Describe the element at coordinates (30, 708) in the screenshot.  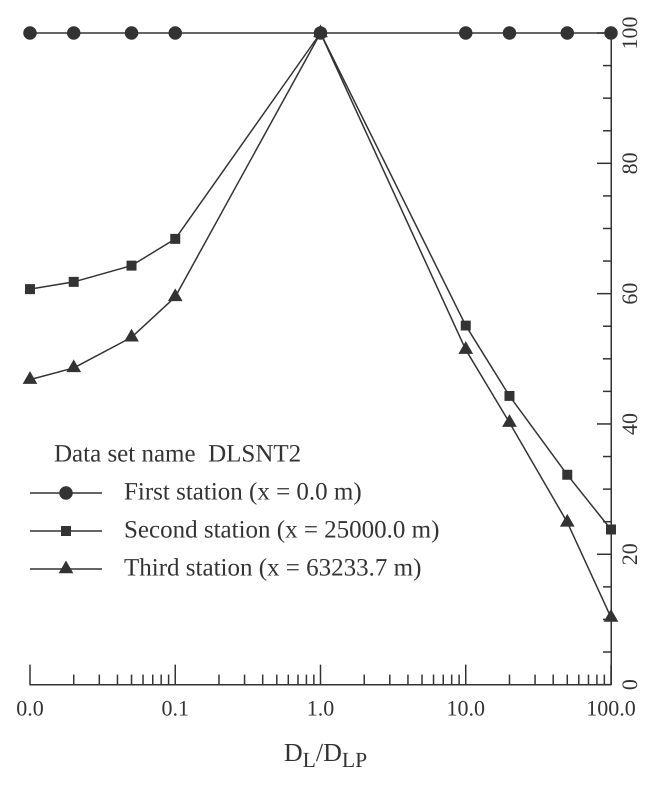
I see `x-tick-label: 0.0` at that location.